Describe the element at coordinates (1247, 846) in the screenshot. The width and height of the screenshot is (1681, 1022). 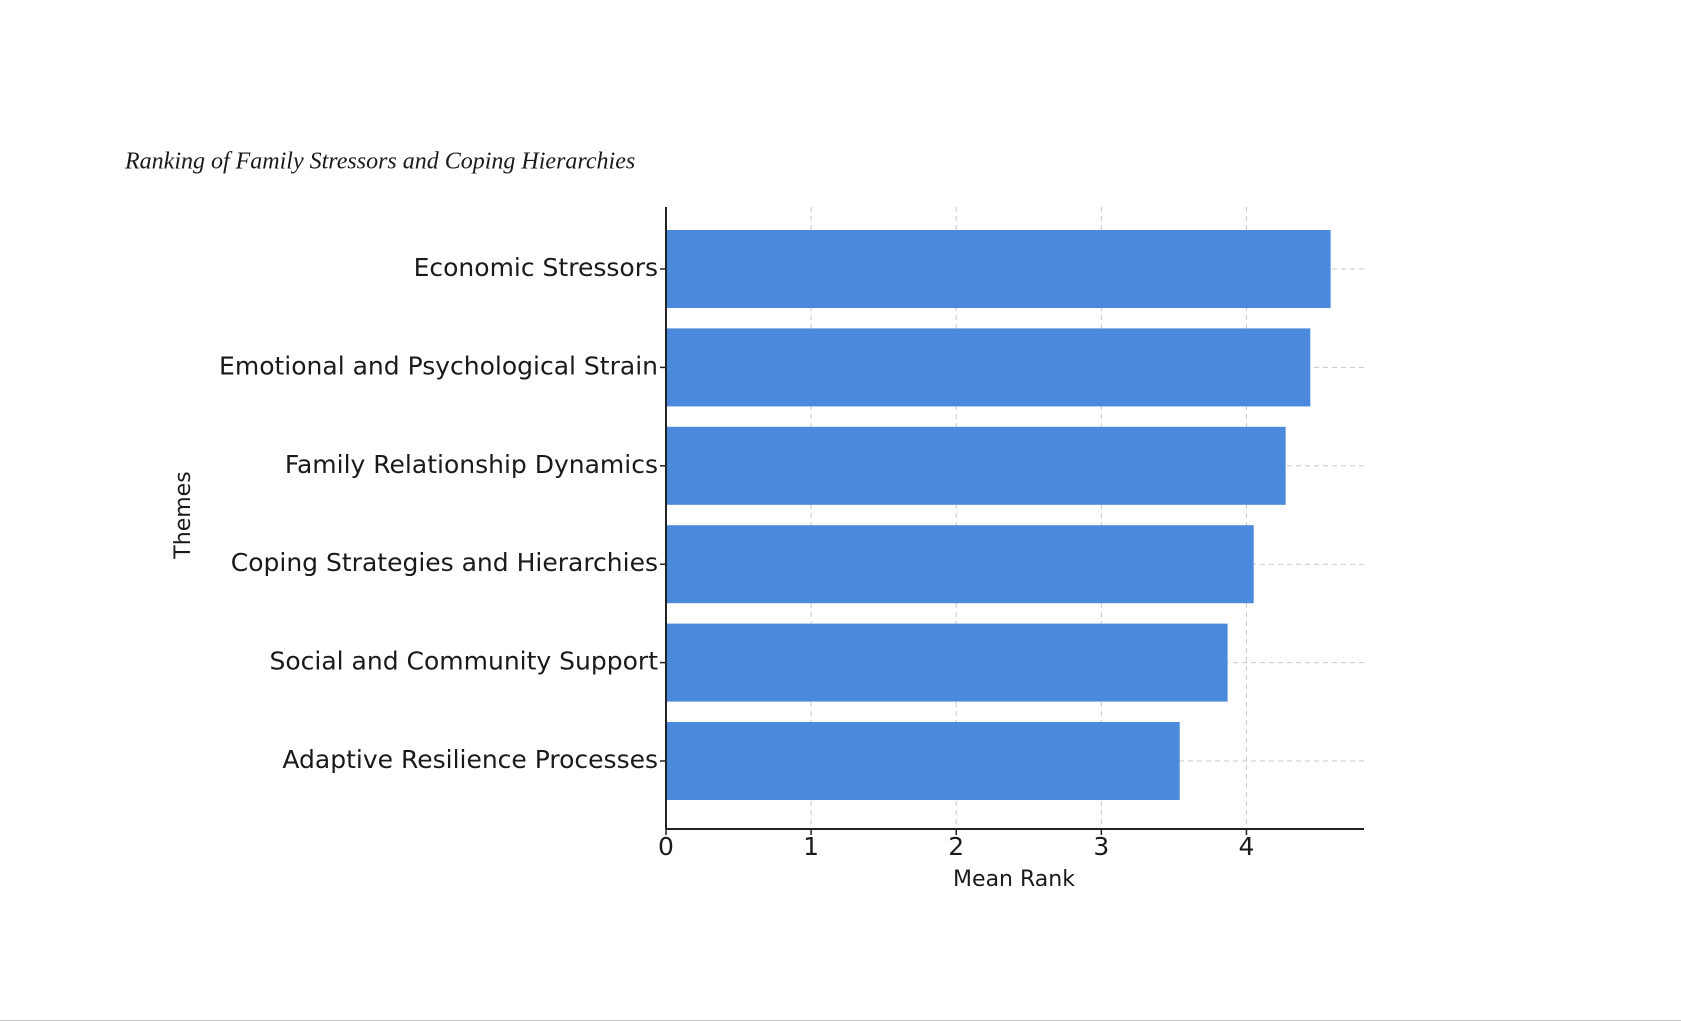
I see `x-tick-label: 4` at that location.